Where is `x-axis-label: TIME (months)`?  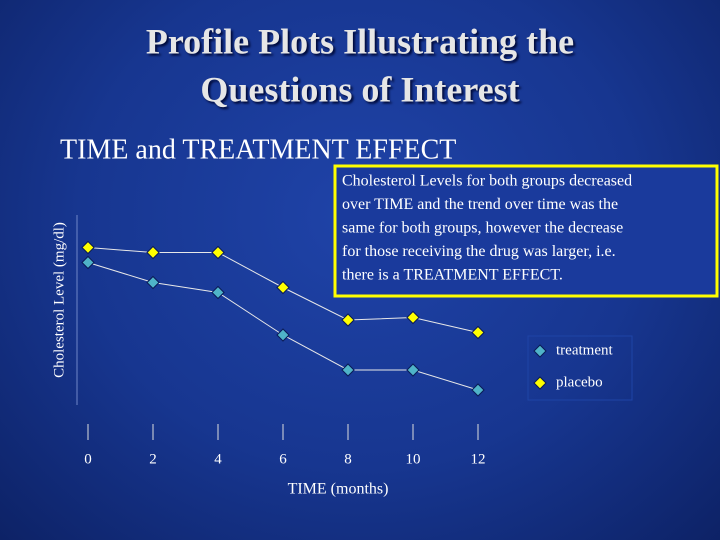 x-axis-label: TIME (months) is located at coordinates (338, 489).